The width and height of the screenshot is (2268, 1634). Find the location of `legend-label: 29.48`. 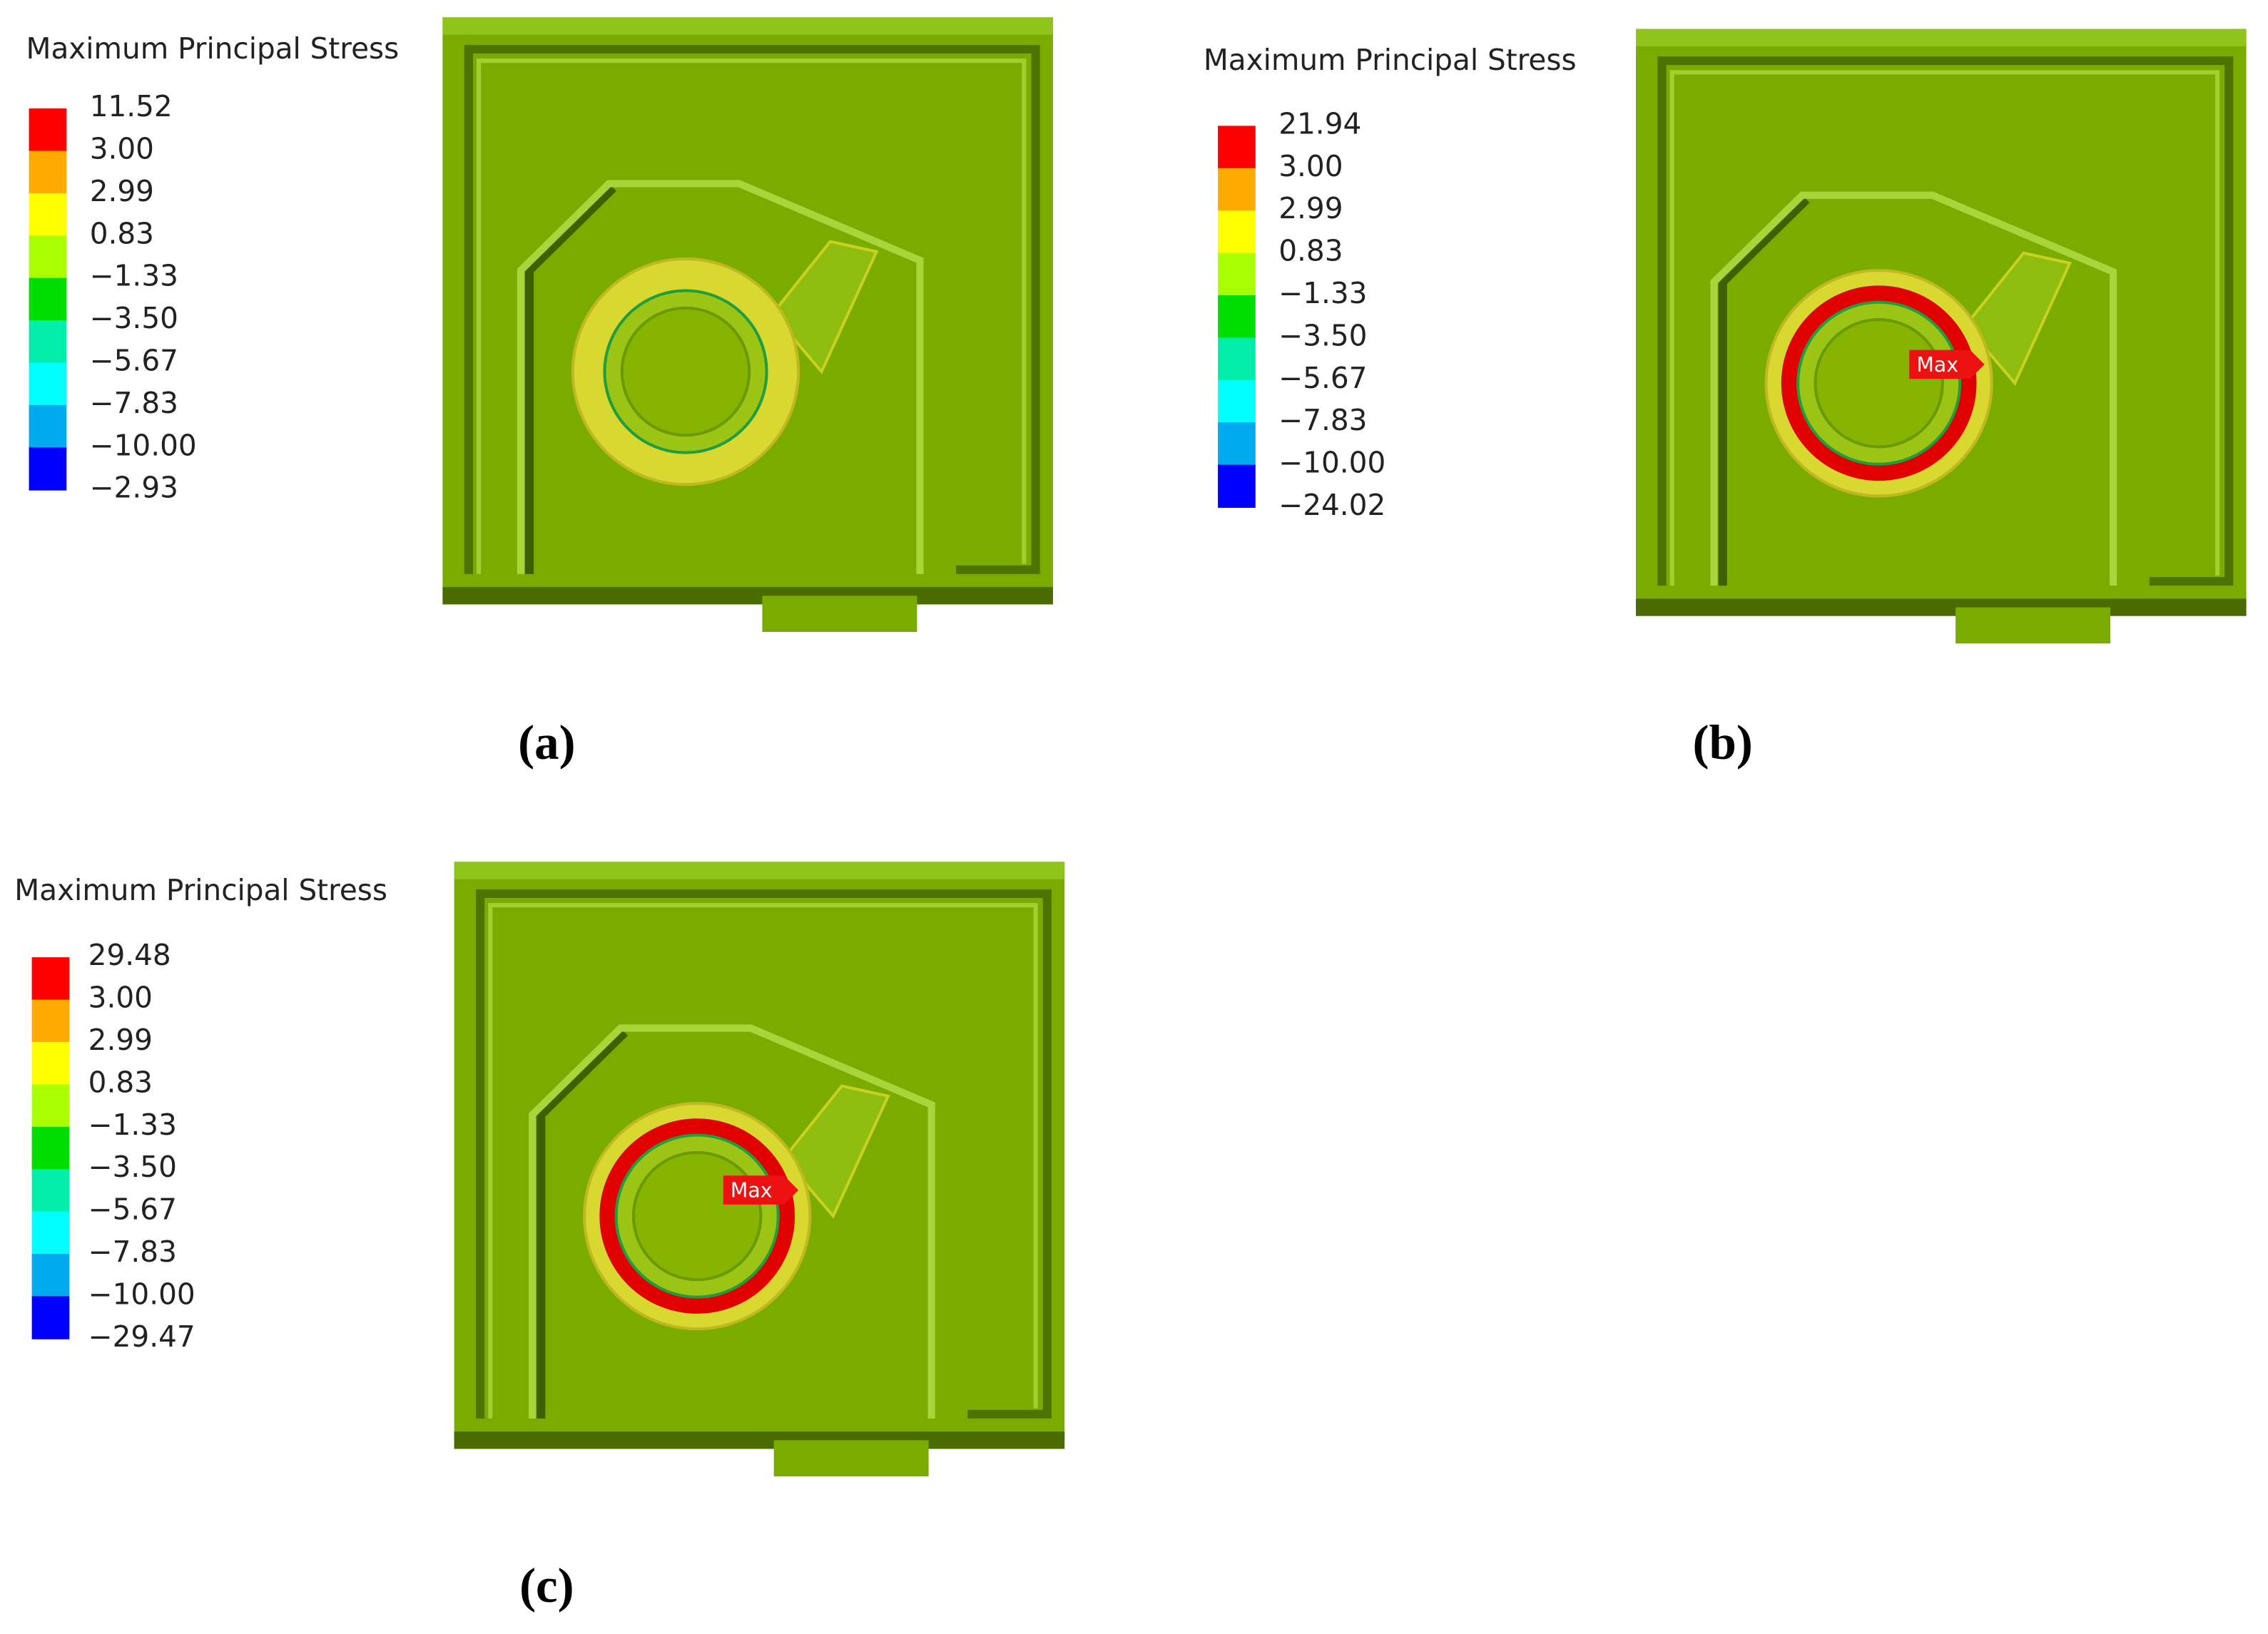

legend-label: 29.48 is located at coordinates (129, 955).